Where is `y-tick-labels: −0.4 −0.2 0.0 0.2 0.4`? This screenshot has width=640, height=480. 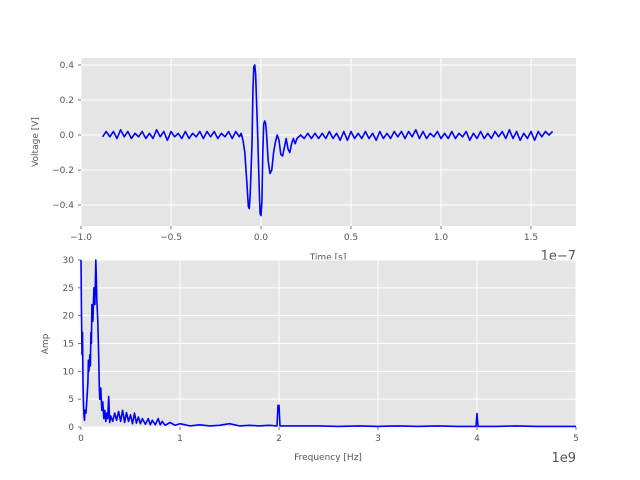
y-tick-labels: −0.4 −0.2 0.0 0.2 0.4 is located at coordinates (66, 136).